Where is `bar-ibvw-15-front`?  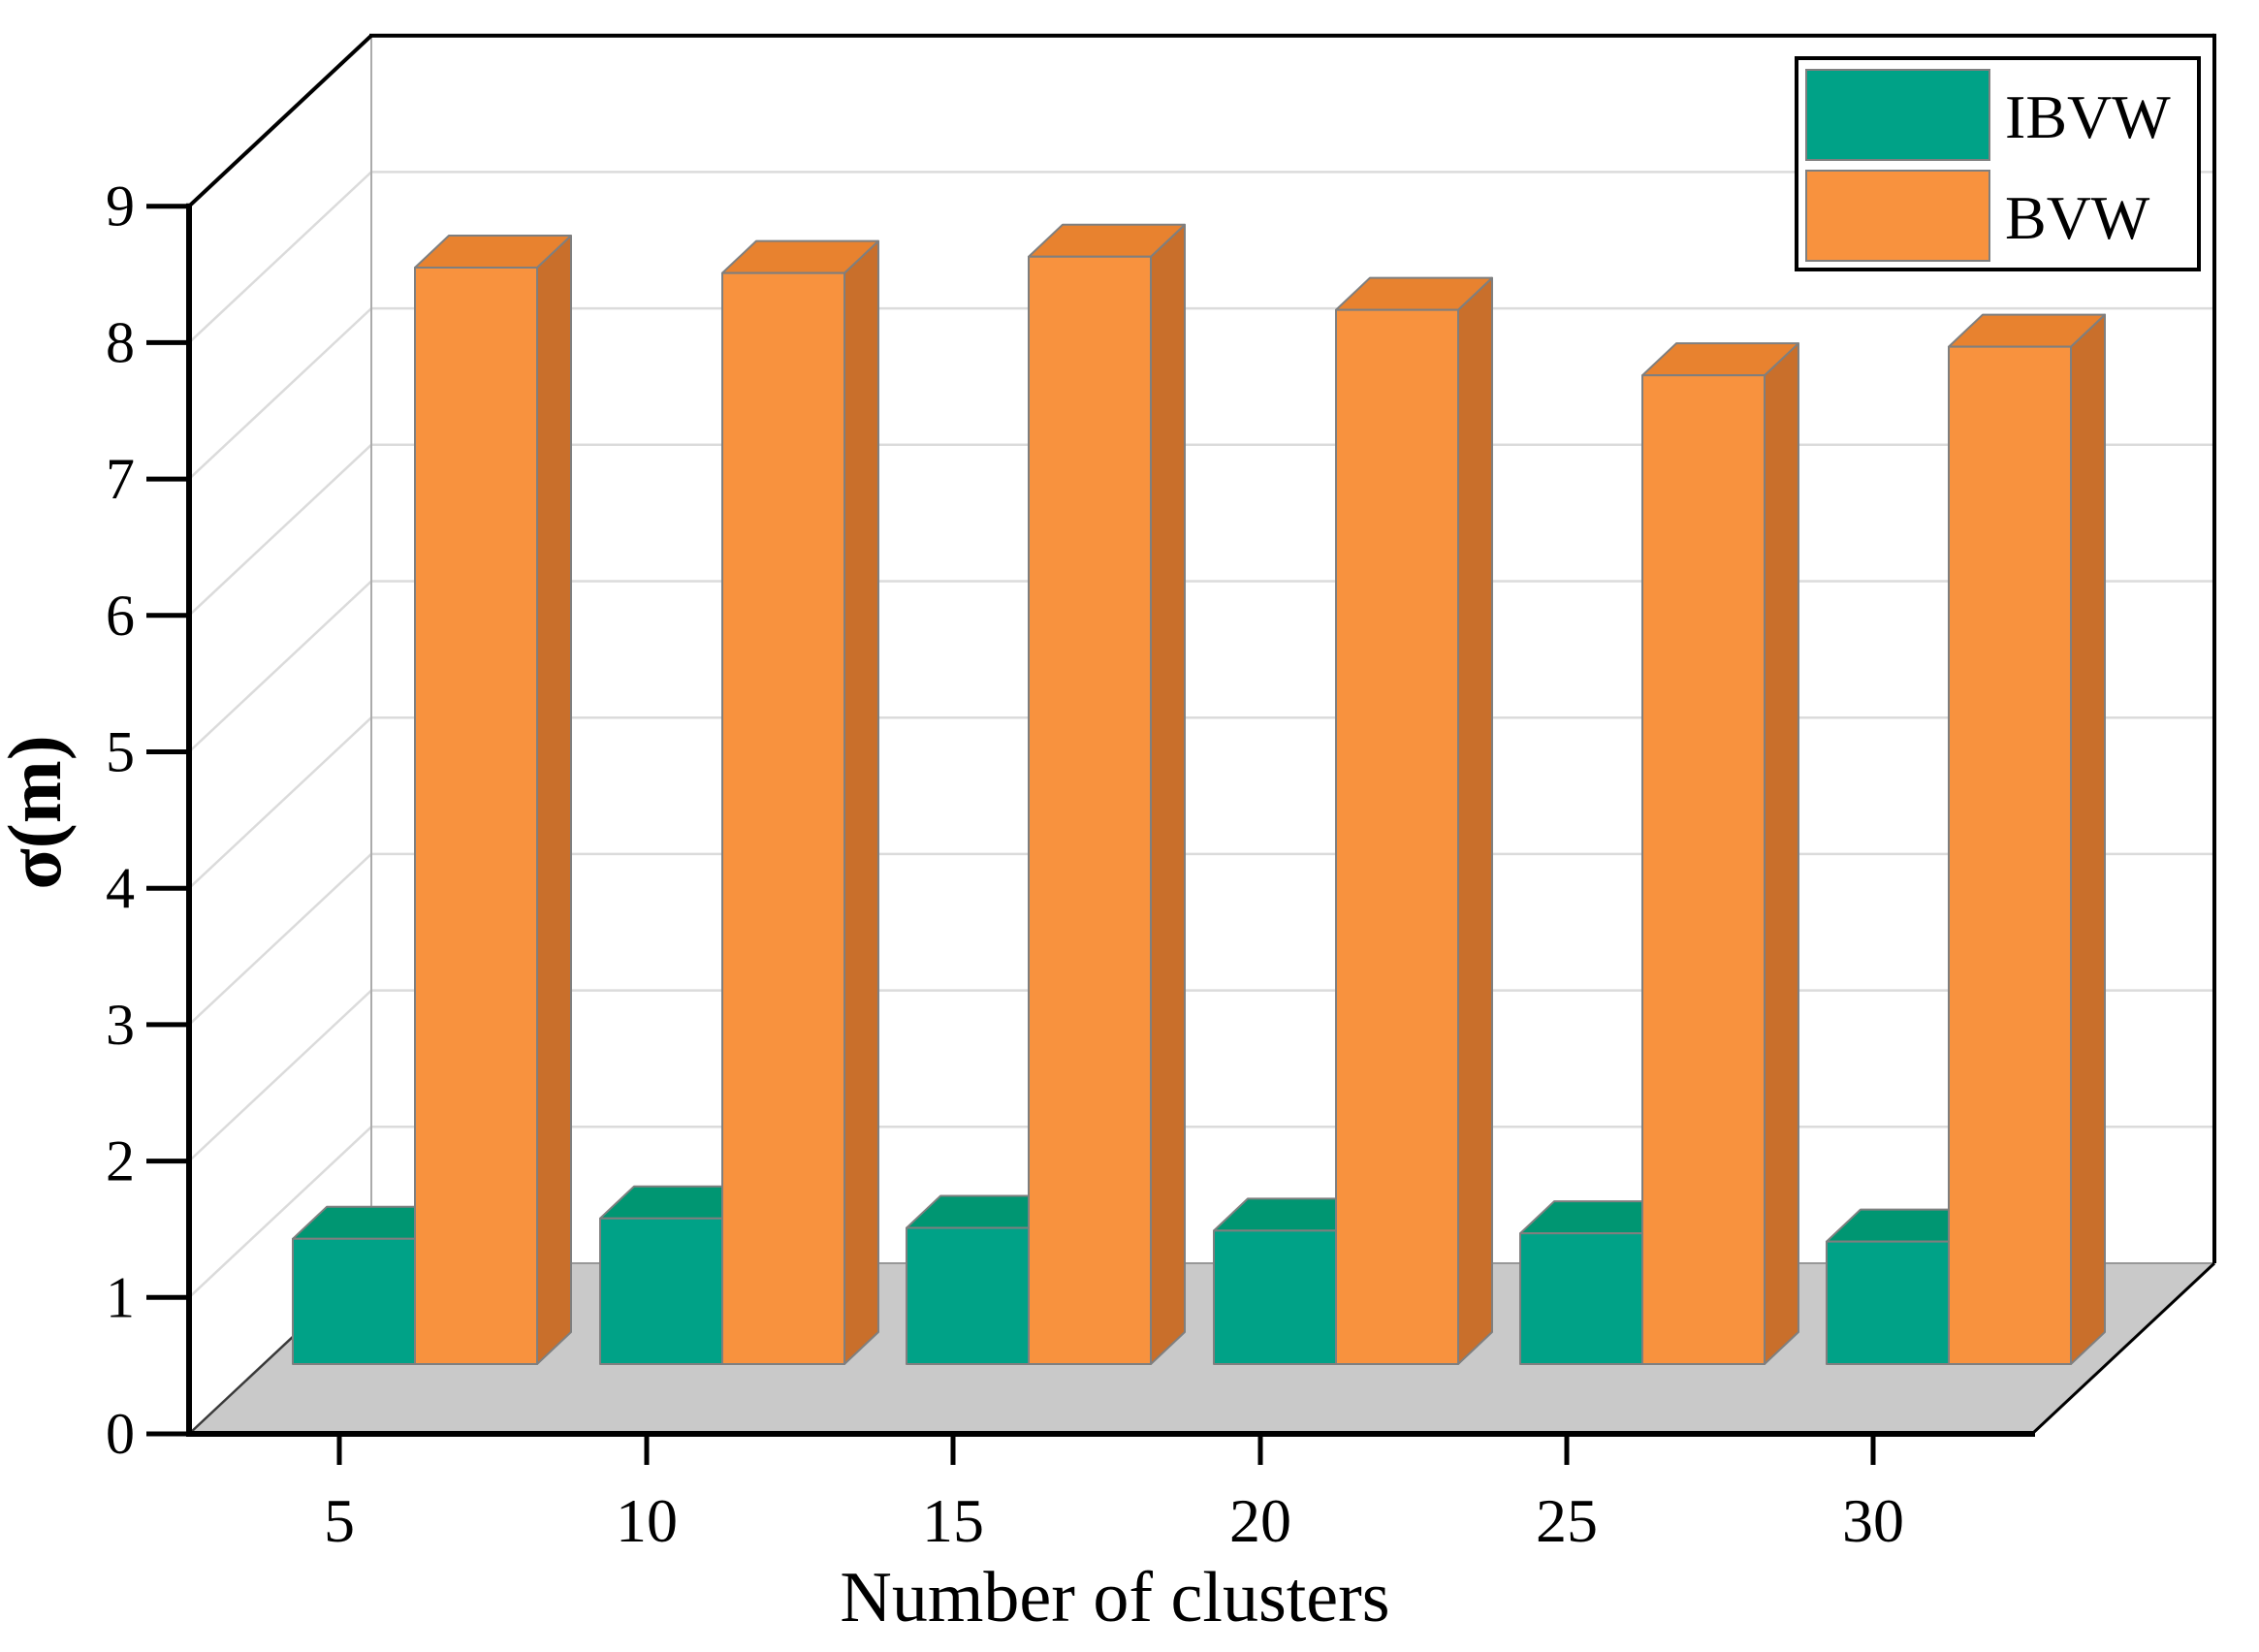
bar-ibvw-15-front is located at coordinates (968, 1296).